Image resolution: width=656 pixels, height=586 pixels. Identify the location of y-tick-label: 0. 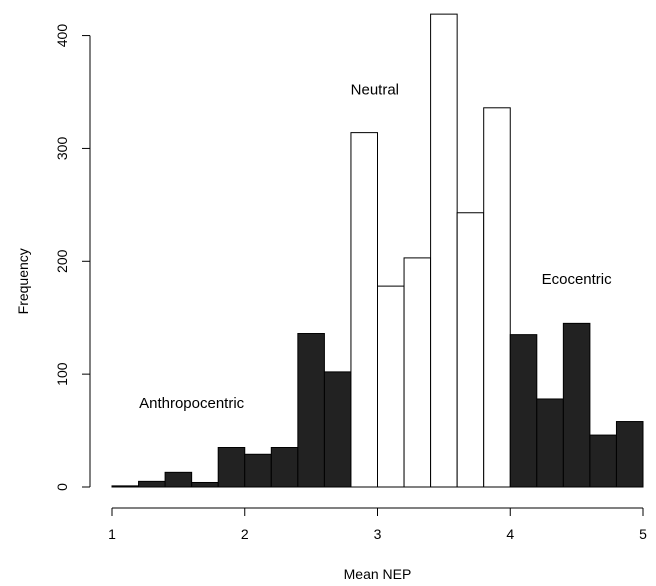
(62, 487).